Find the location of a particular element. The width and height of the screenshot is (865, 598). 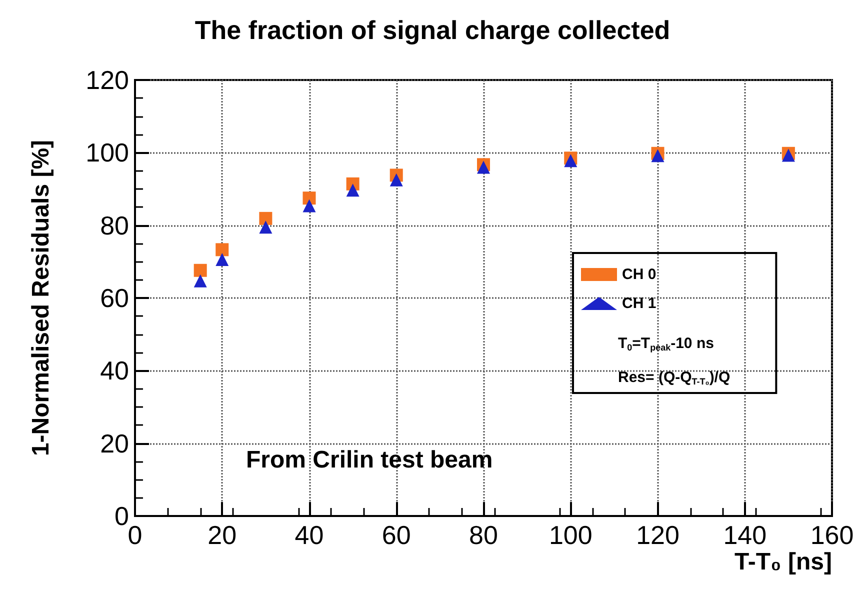

x-tick-label: 100 is located at coordinates (570, 535).